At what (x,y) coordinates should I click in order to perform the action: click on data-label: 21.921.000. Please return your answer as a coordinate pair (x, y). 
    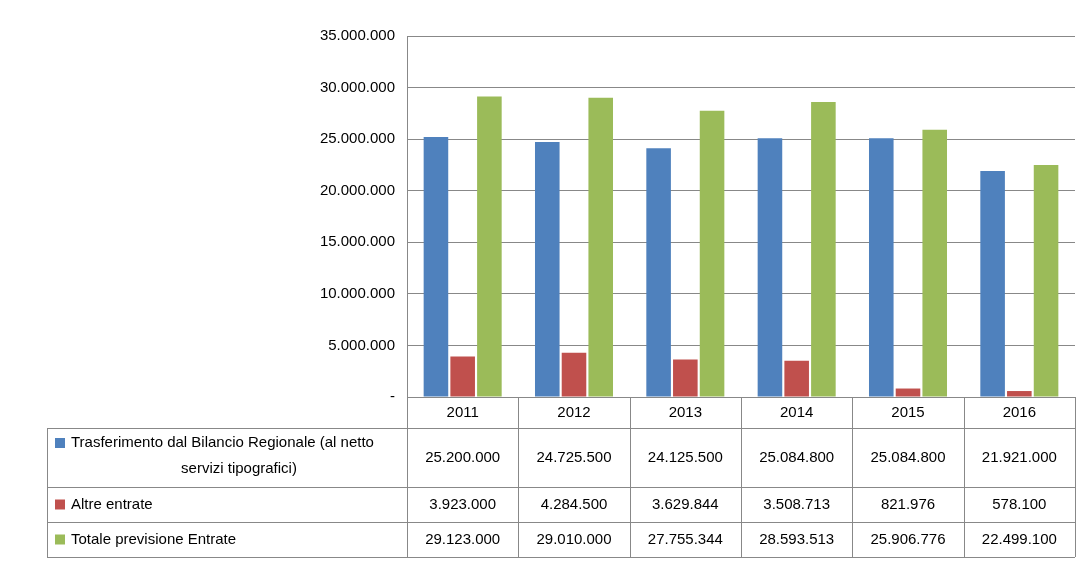
    Looking at the image, I should click on (1019, 456).